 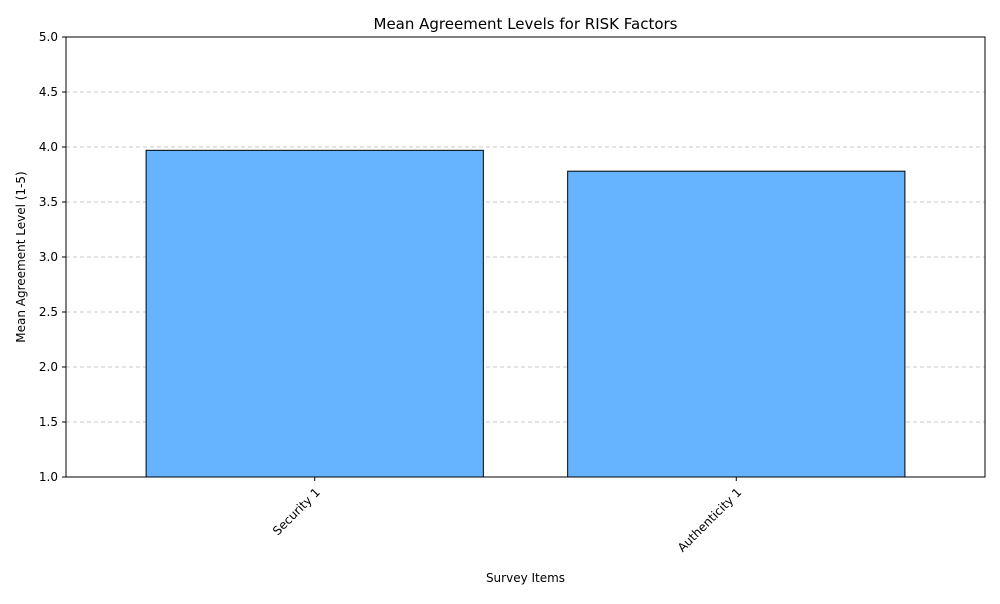 I want to click on x-tick-label: Security 1, so click(x=296, y=511).